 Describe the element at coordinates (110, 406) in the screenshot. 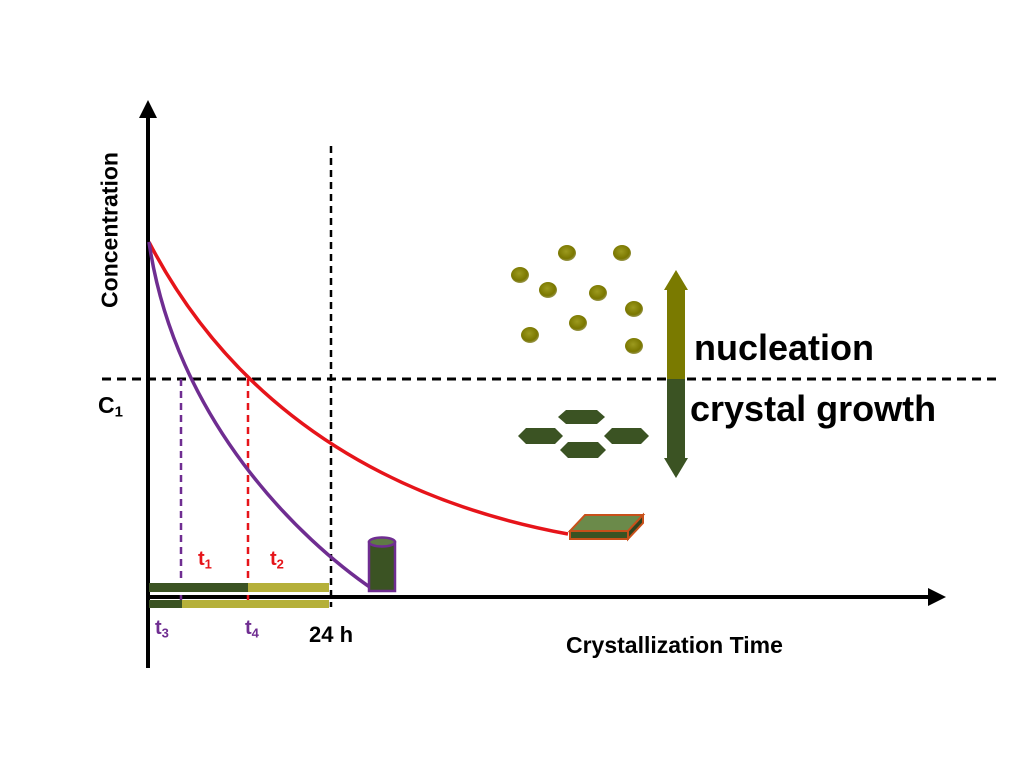

I see `c1-label: C1` at that location.